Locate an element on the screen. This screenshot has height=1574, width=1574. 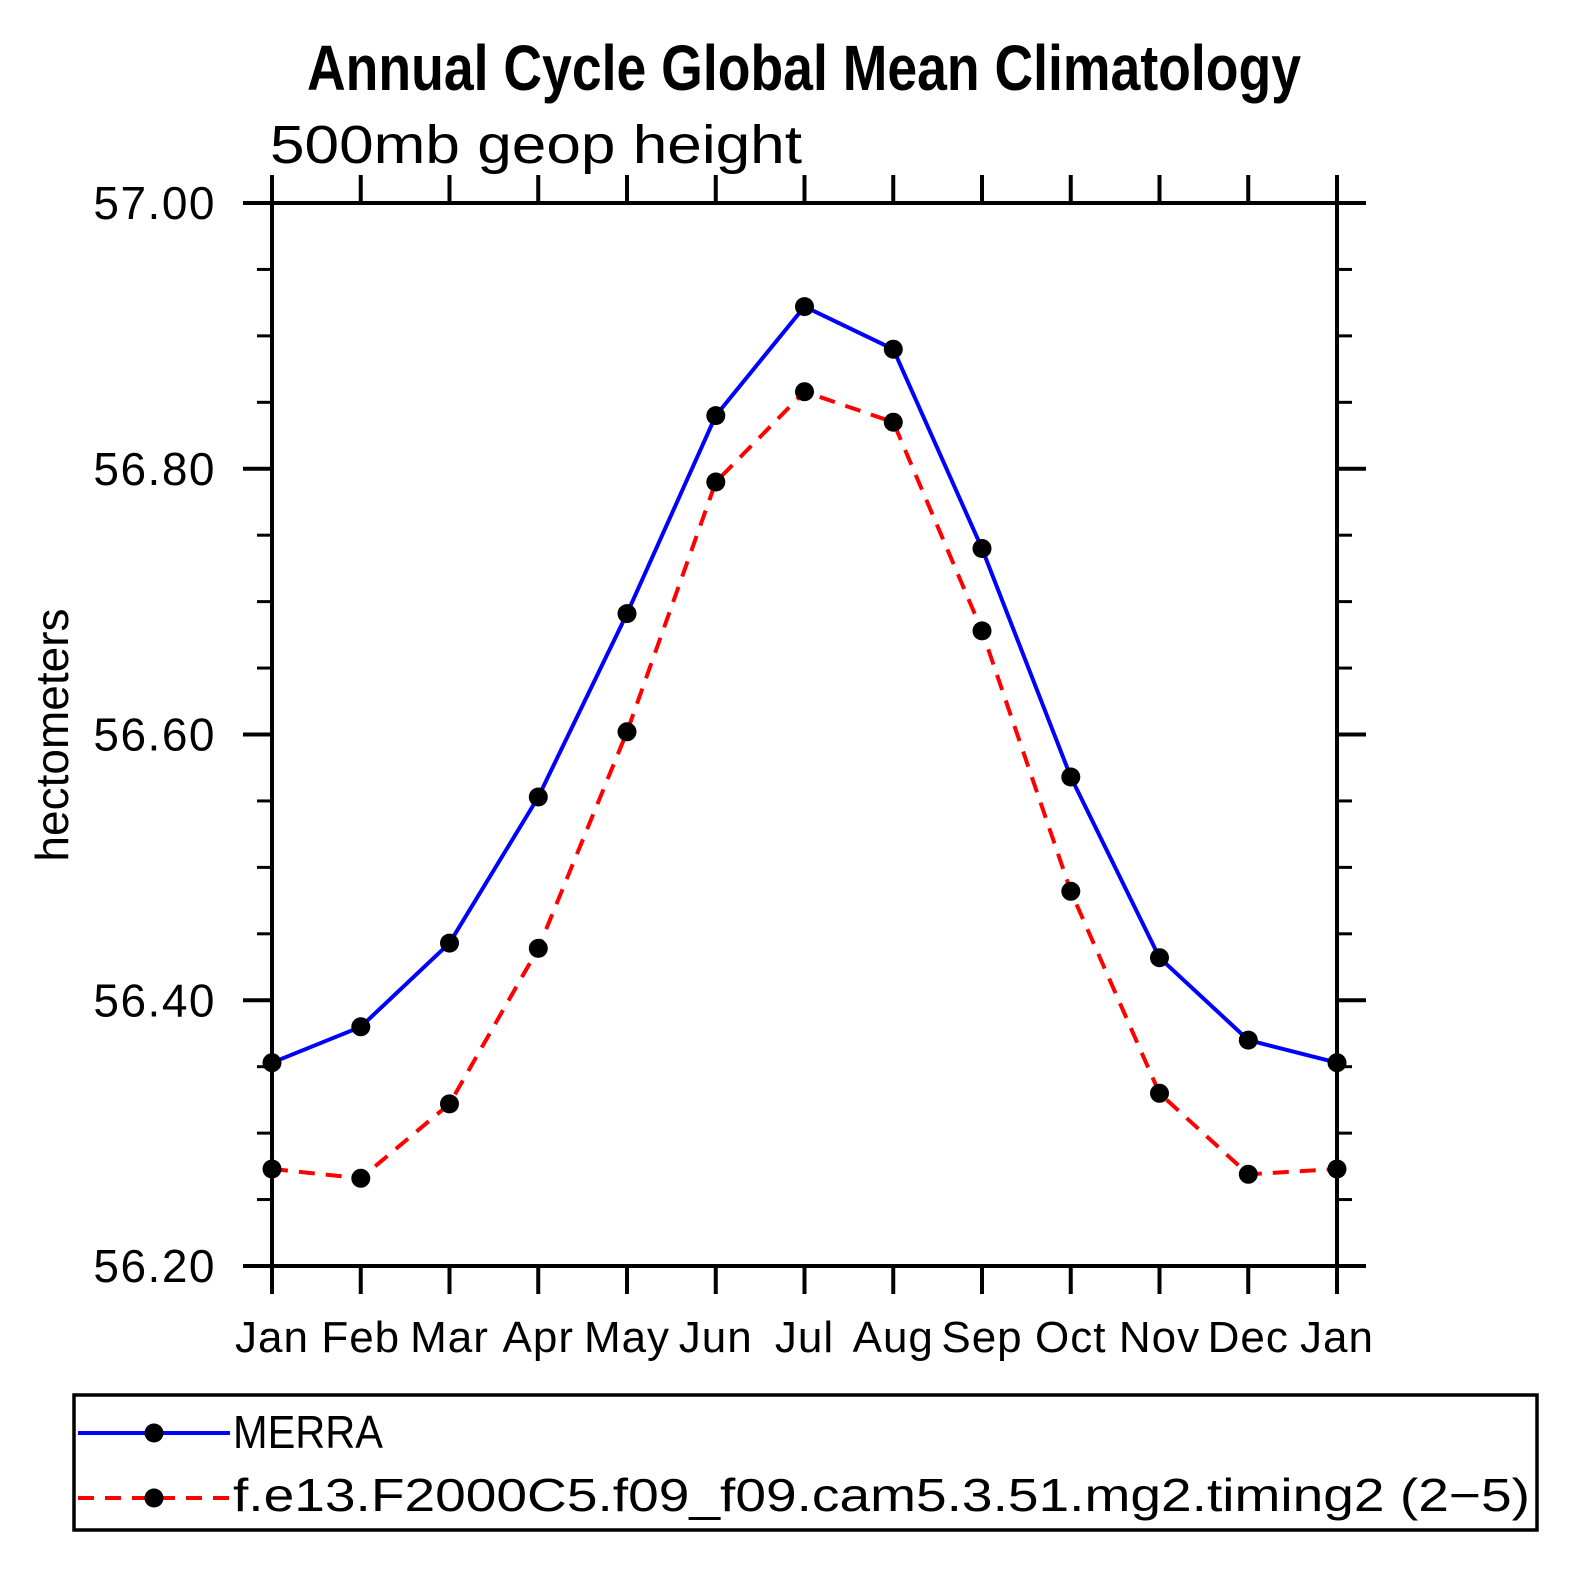
data-point-merra-nov is located at coordinates (1159, 958).